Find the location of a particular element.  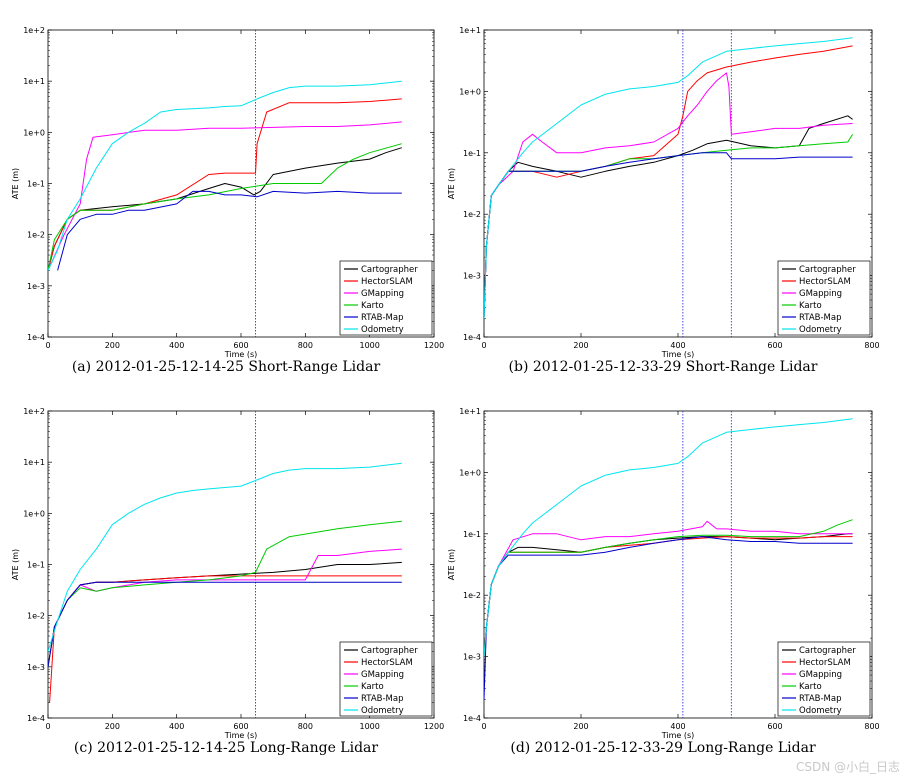

chart-a-ylabel: ATE (m) is located at coordinates (15, 183).